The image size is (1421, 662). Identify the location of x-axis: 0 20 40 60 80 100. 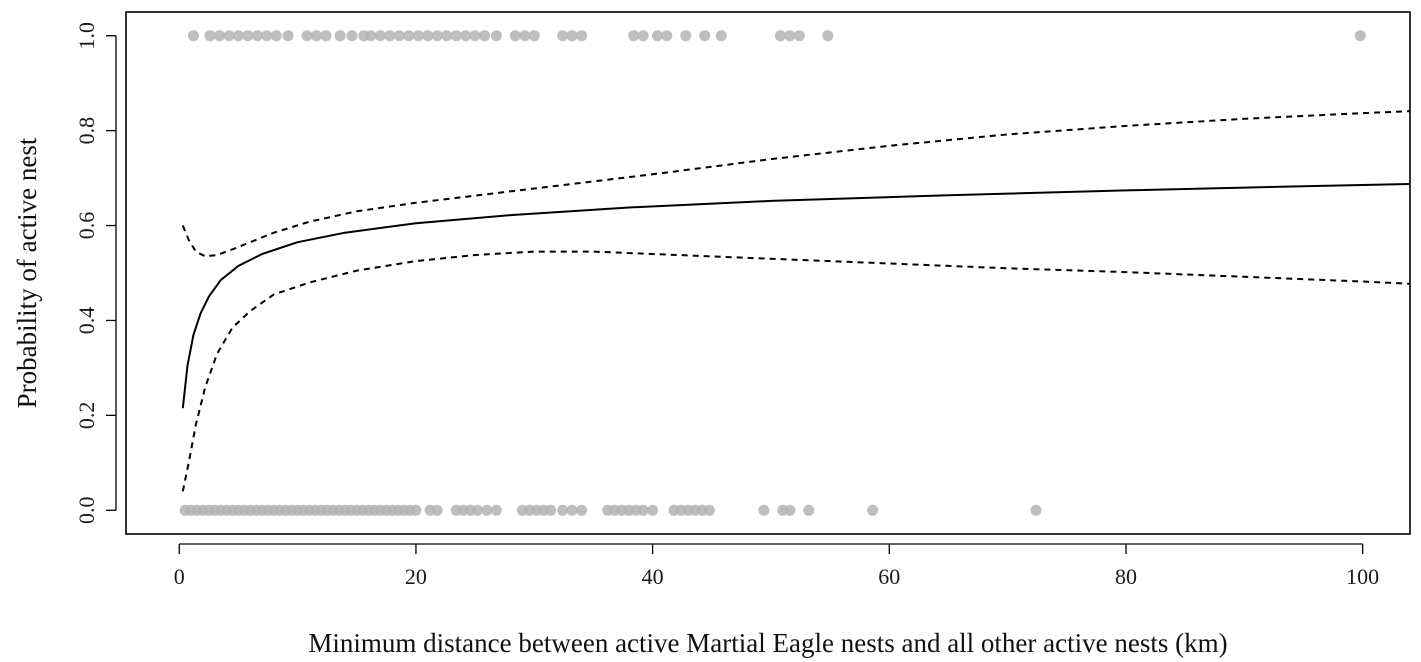
(776, 566).